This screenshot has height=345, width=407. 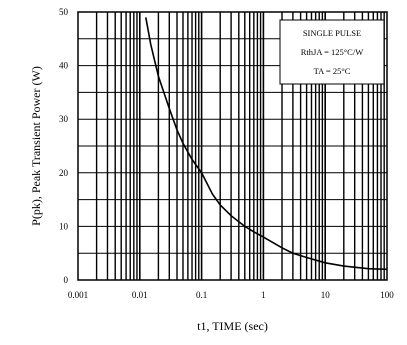 I want to click on x-tick-label: 1, so click(x=263, y=295).